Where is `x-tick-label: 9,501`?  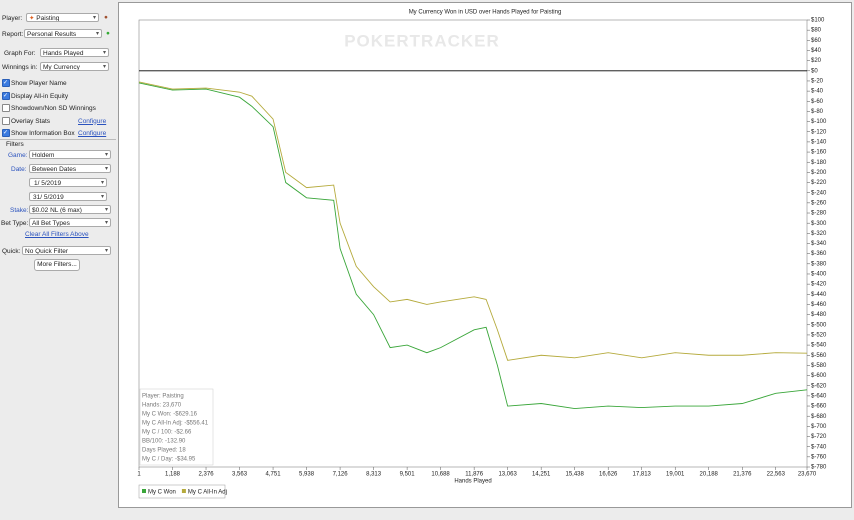 x-tick-label: 9,501 is located at coordinates (408, 475).